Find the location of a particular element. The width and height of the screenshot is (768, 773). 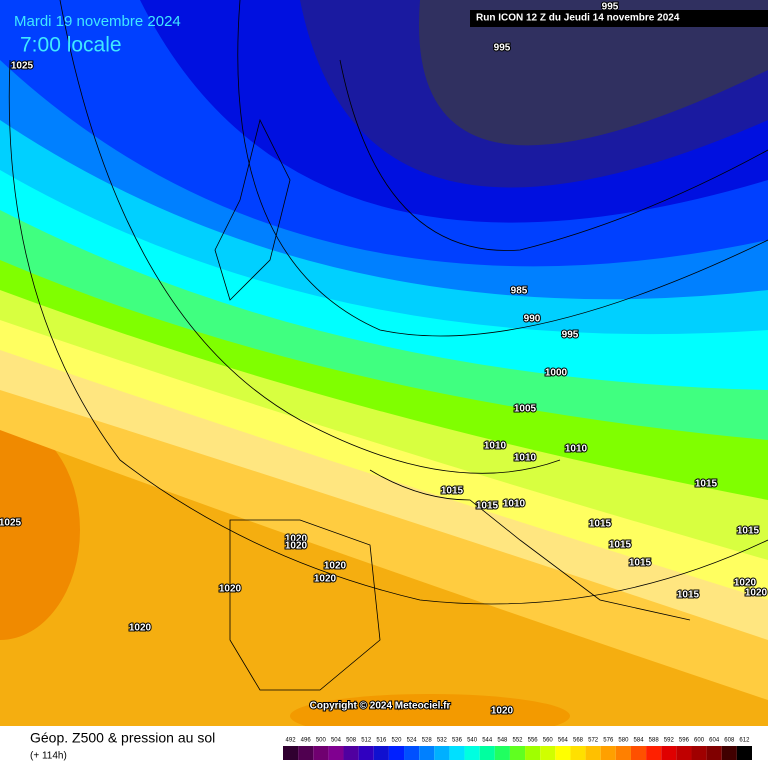

legend-value: 608 is located at coordinates (729, 741).